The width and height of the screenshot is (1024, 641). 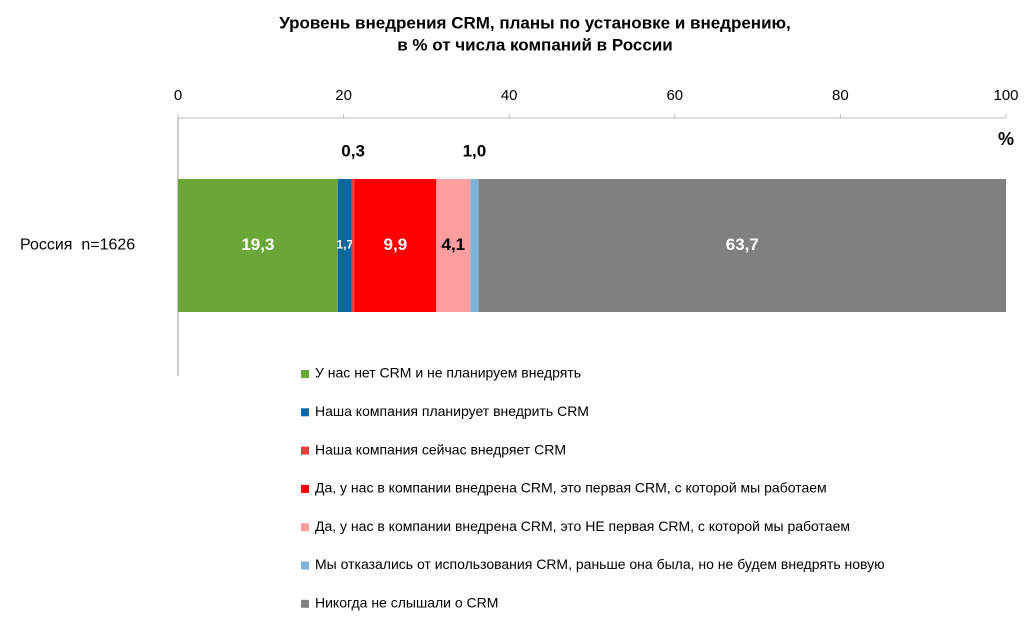 I want to click on data-label: 0,3, so click(x=353, y=150).